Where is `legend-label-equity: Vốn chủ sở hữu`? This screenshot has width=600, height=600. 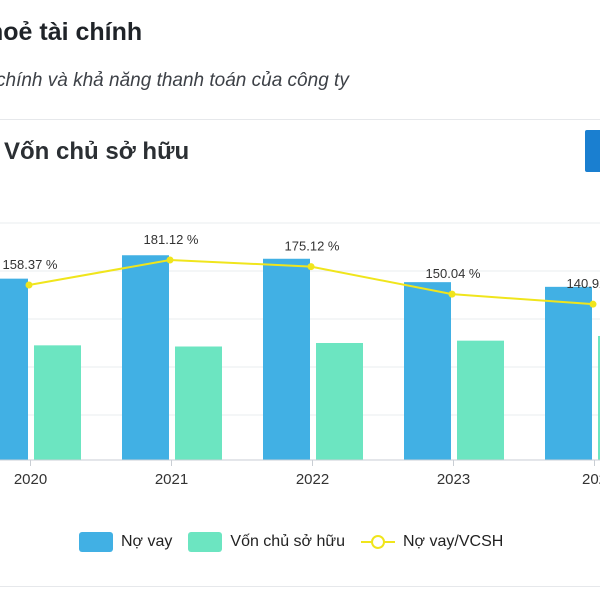 legend-label-equity: Vốn chủ sở hữu is located at coordinates (287, 541).